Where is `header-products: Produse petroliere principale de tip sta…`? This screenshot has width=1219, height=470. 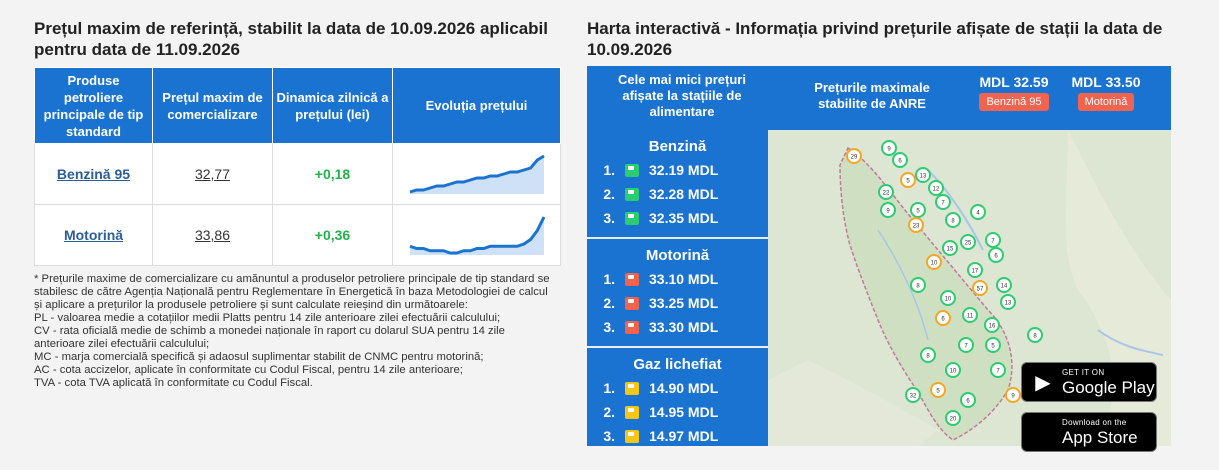
header-products: Produse petroliere principale de tip sta… is located at coordinates (93, 105).